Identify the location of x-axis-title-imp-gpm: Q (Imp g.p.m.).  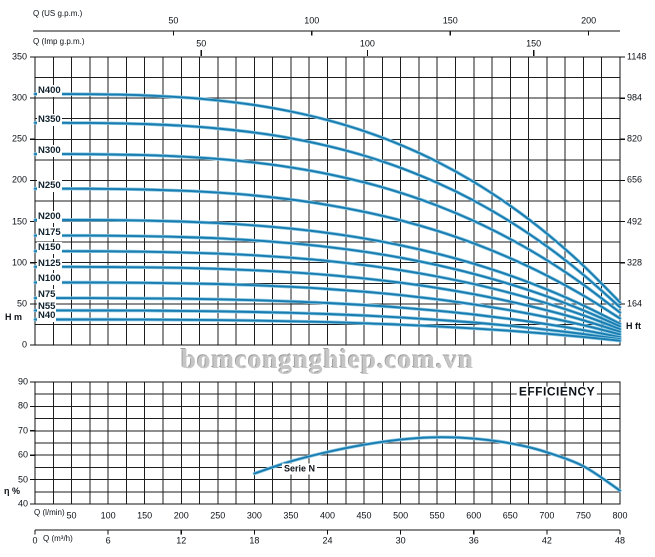
(59, 41).